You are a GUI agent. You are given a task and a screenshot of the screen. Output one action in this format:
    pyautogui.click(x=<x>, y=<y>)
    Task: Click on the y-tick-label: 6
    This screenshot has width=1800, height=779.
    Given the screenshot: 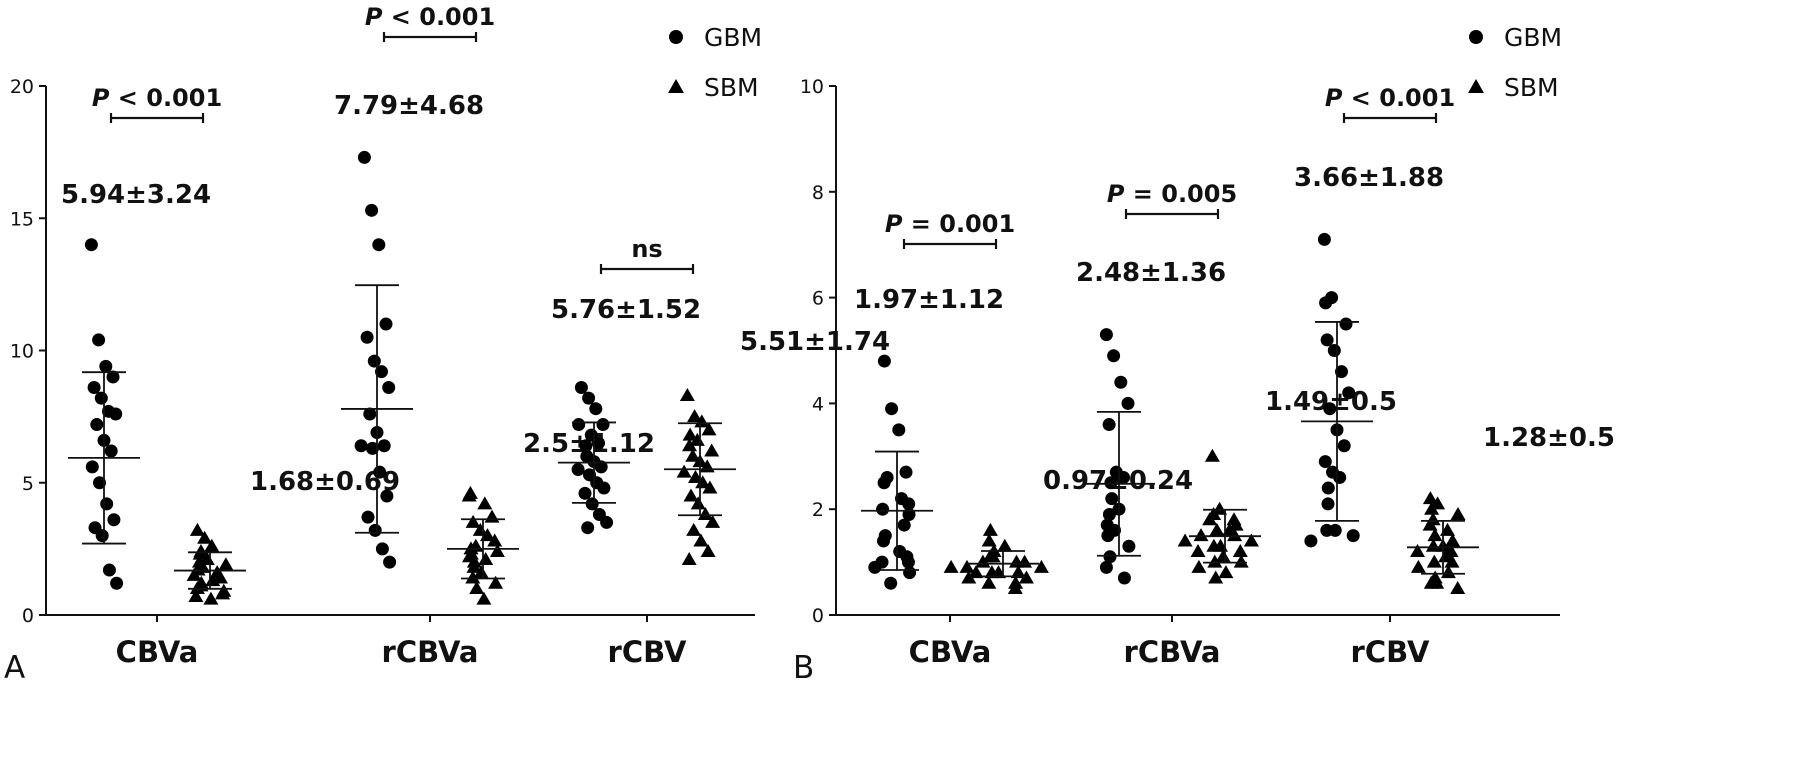 What is the action you would take?
    pyautogui.click(x=818, y=299)
    